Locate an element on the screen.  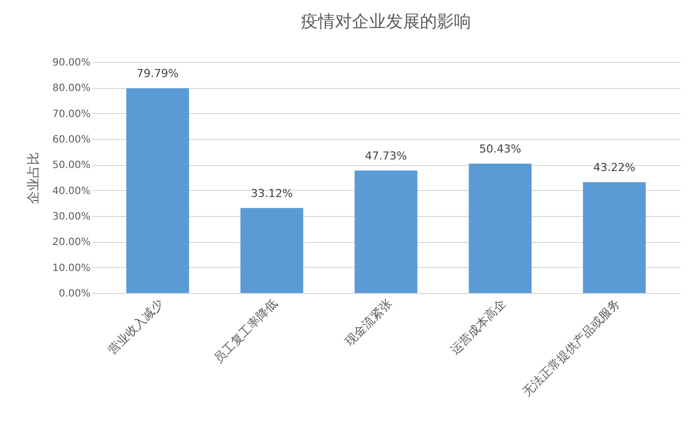
y-tick-label: 50.00% is located at coordinates (71, 166).